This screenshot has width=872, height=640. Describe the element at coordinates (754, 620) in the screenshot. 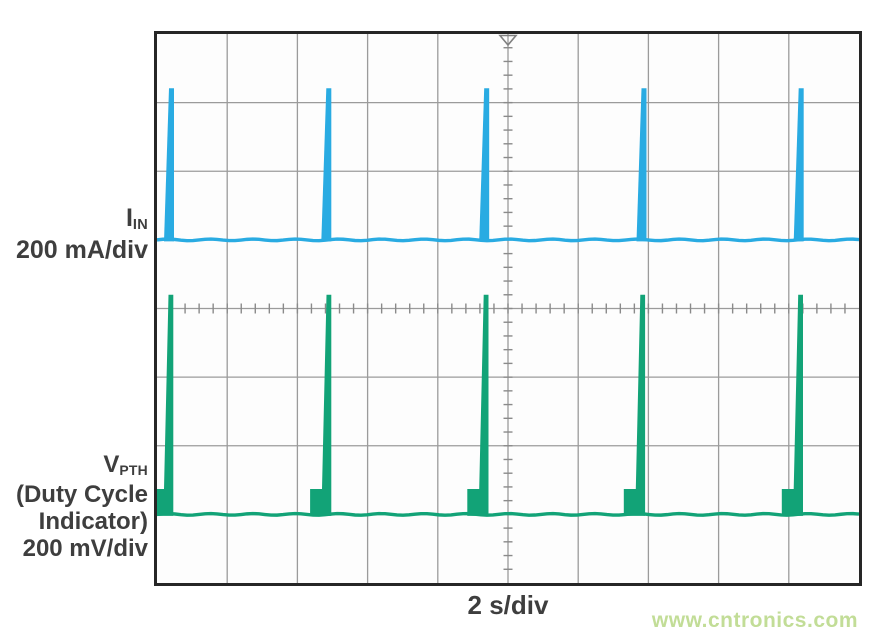

I see `watermark: www.cntronics.com` at that location.